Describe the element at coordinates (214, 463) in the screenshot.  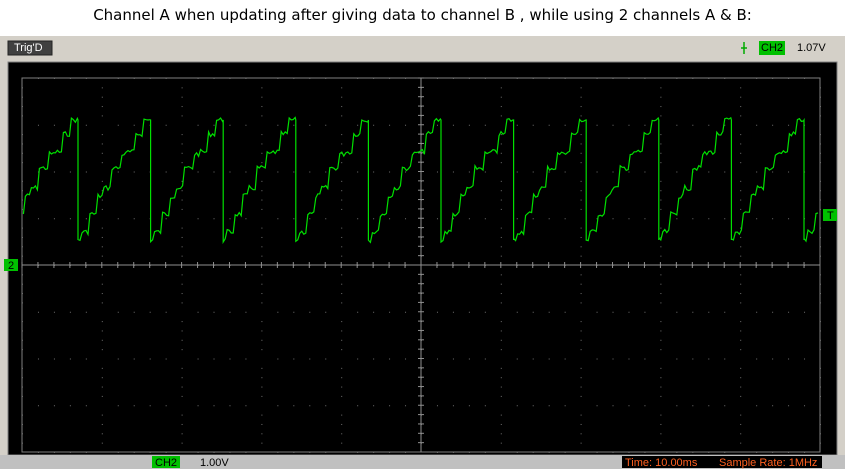
I see `volts-per-div: 1.00V` at that location.